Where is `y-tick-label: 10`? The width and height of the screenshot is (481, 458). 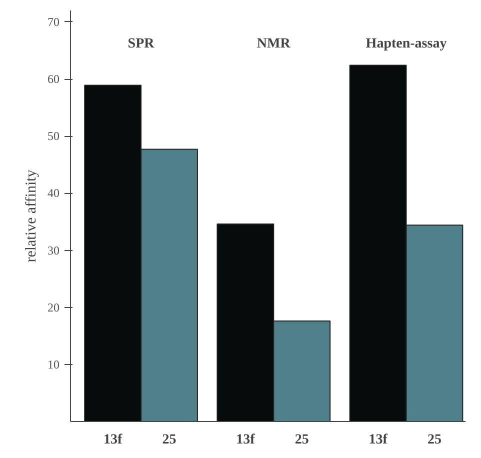
y-tick-label: 10 is located at coordinates (54, 364).